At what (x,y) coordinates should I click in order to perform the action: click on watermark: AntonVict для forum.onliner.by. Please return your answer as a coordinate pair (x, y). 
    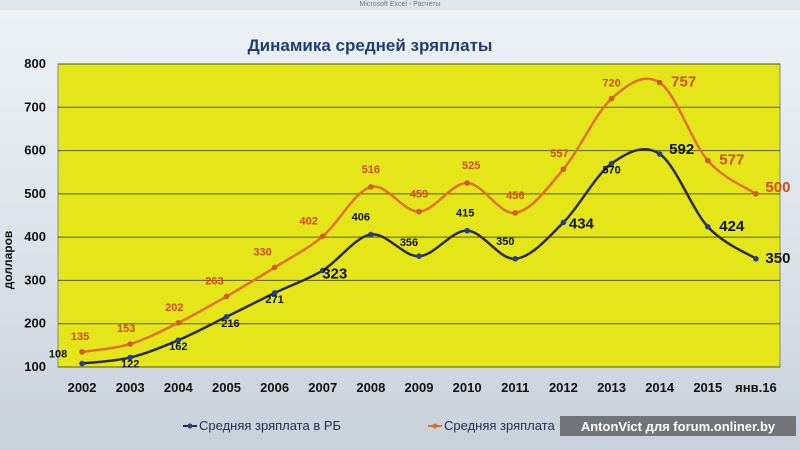
    Looking at the image, I should click on (678, 426).